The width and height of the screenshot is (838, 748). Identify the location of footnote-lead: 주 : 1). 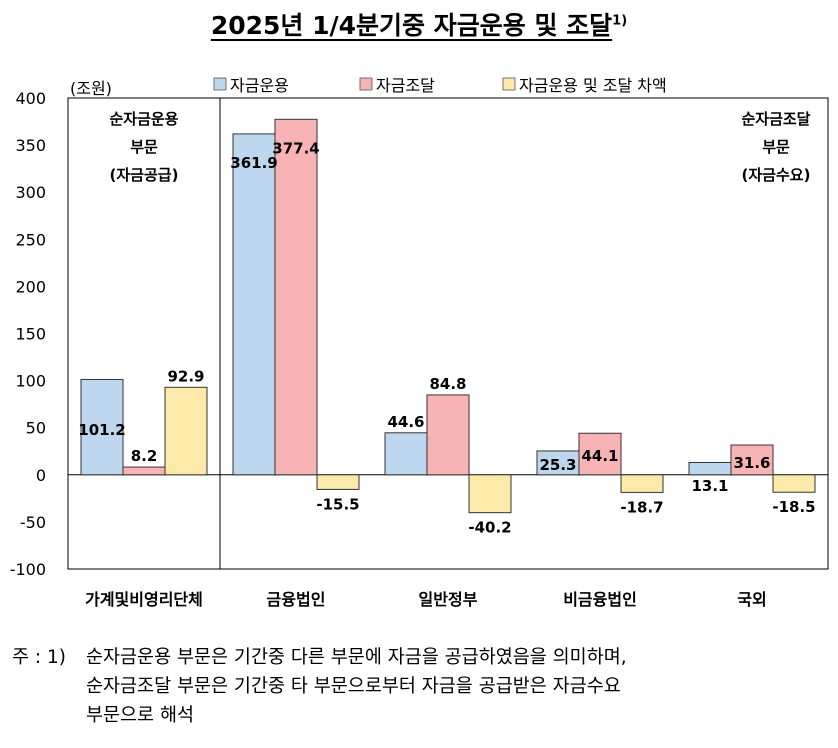
(39, 657).